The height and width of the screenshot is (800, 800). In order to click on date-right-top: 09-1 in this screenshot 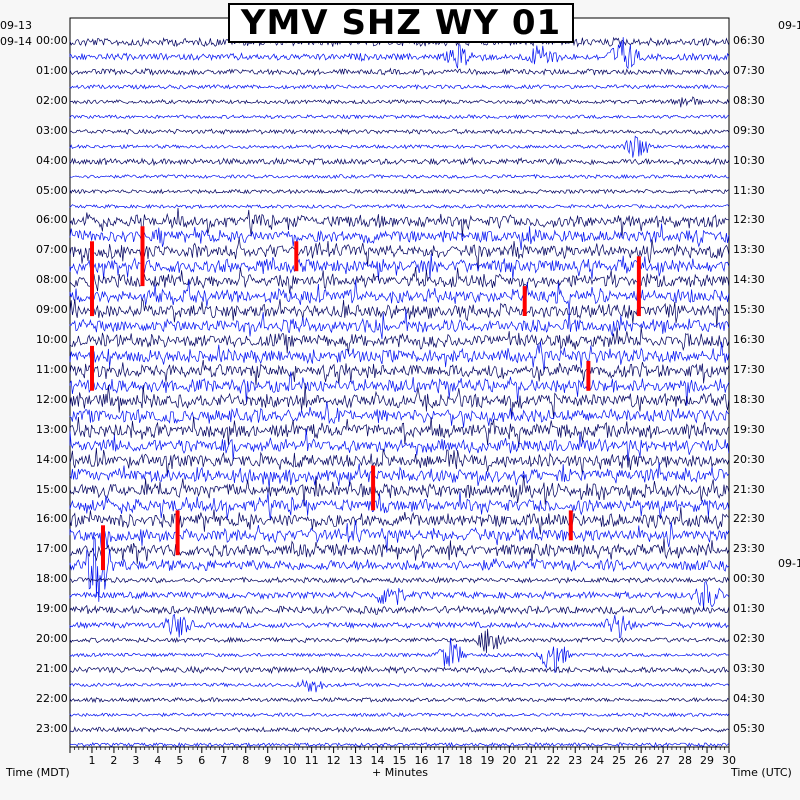, I will do `click(789, 25)`.